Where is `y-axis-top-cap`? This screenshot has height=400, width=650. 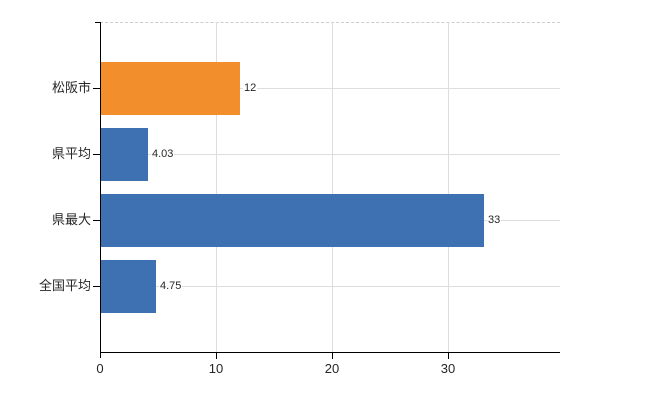 y-axis-top-cap is located at coordinates (97, 22).